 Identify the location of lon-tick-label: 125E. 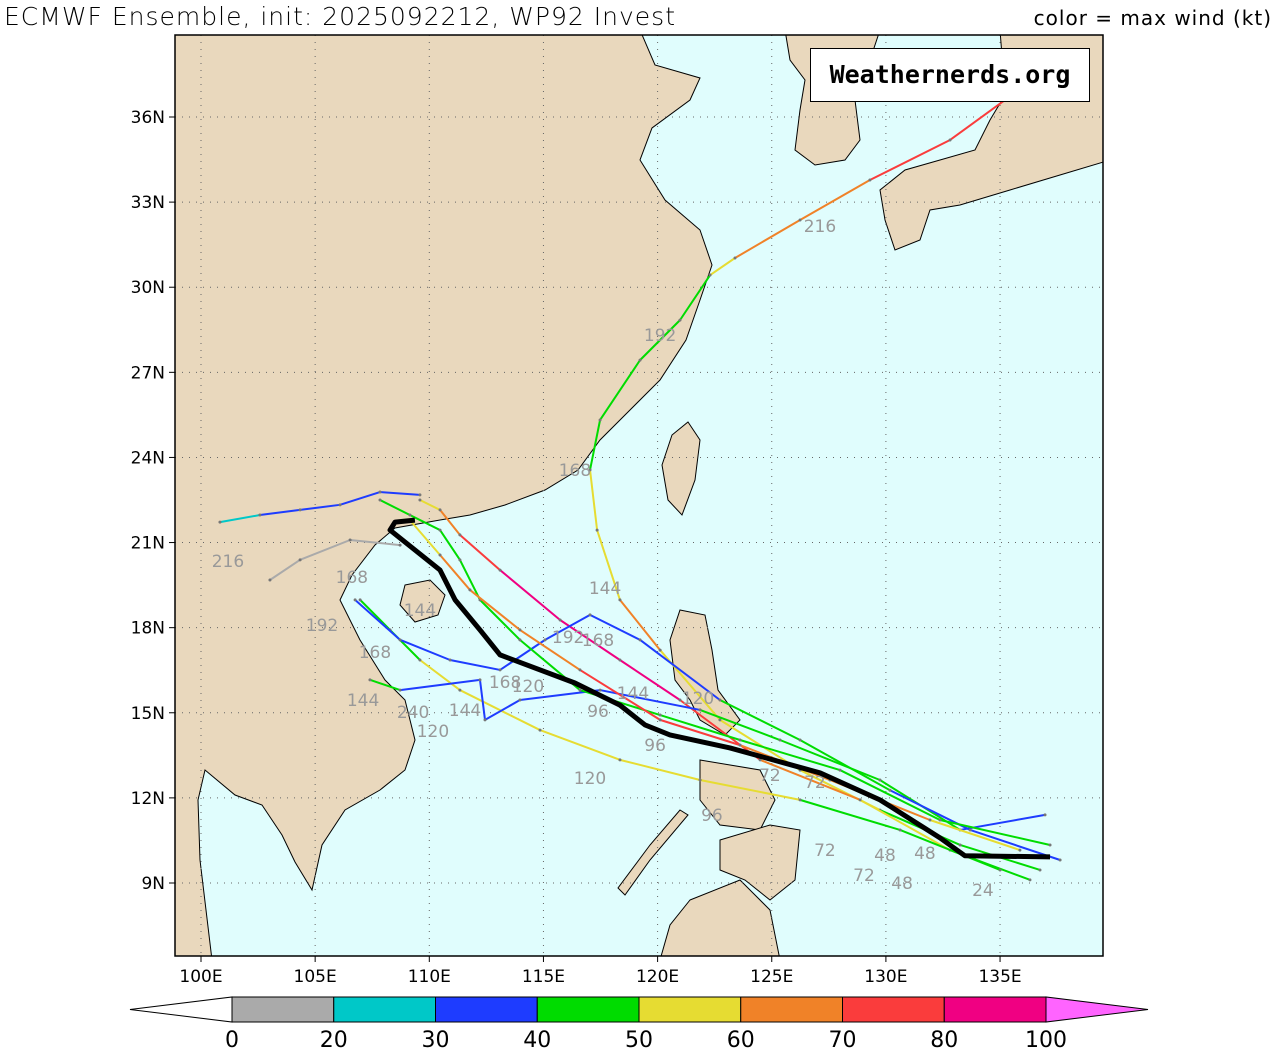
(771, 977).